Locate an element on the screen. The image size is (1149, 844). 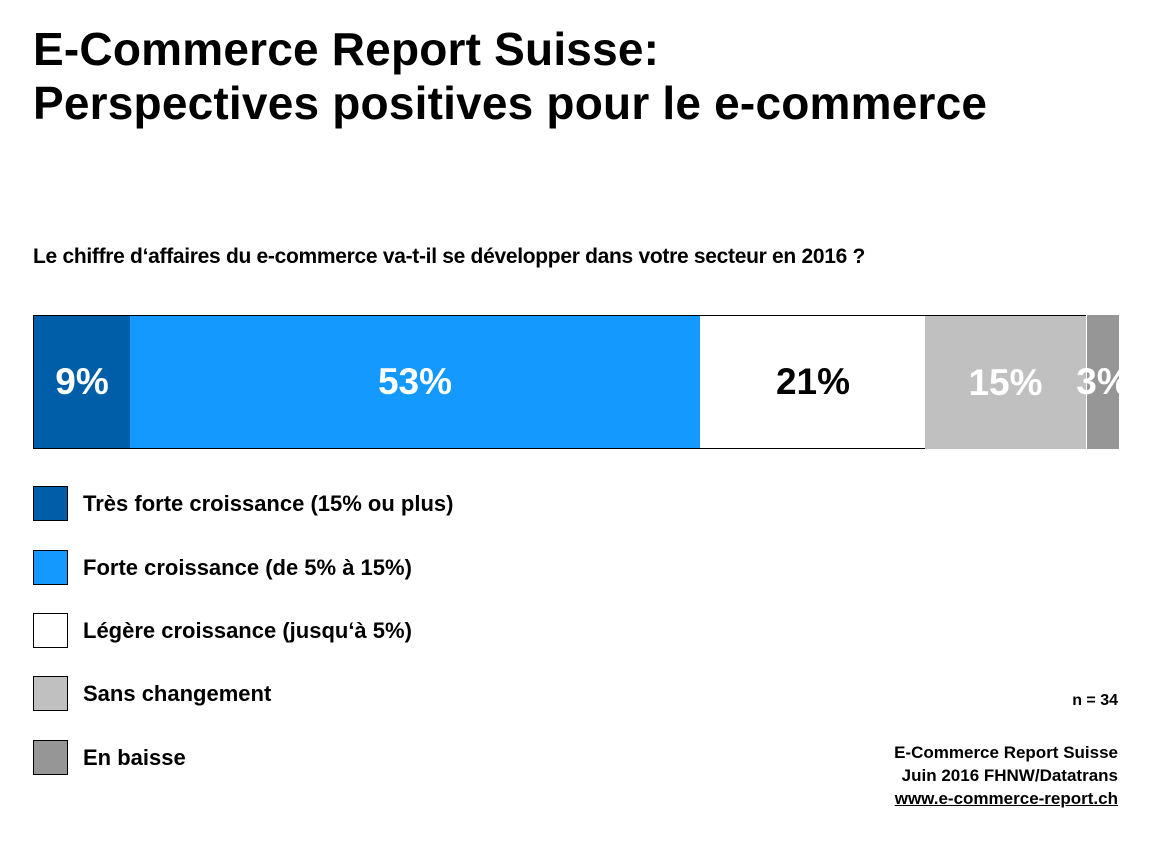
legend-label: Sans changement is located at coordinates (177, 693).